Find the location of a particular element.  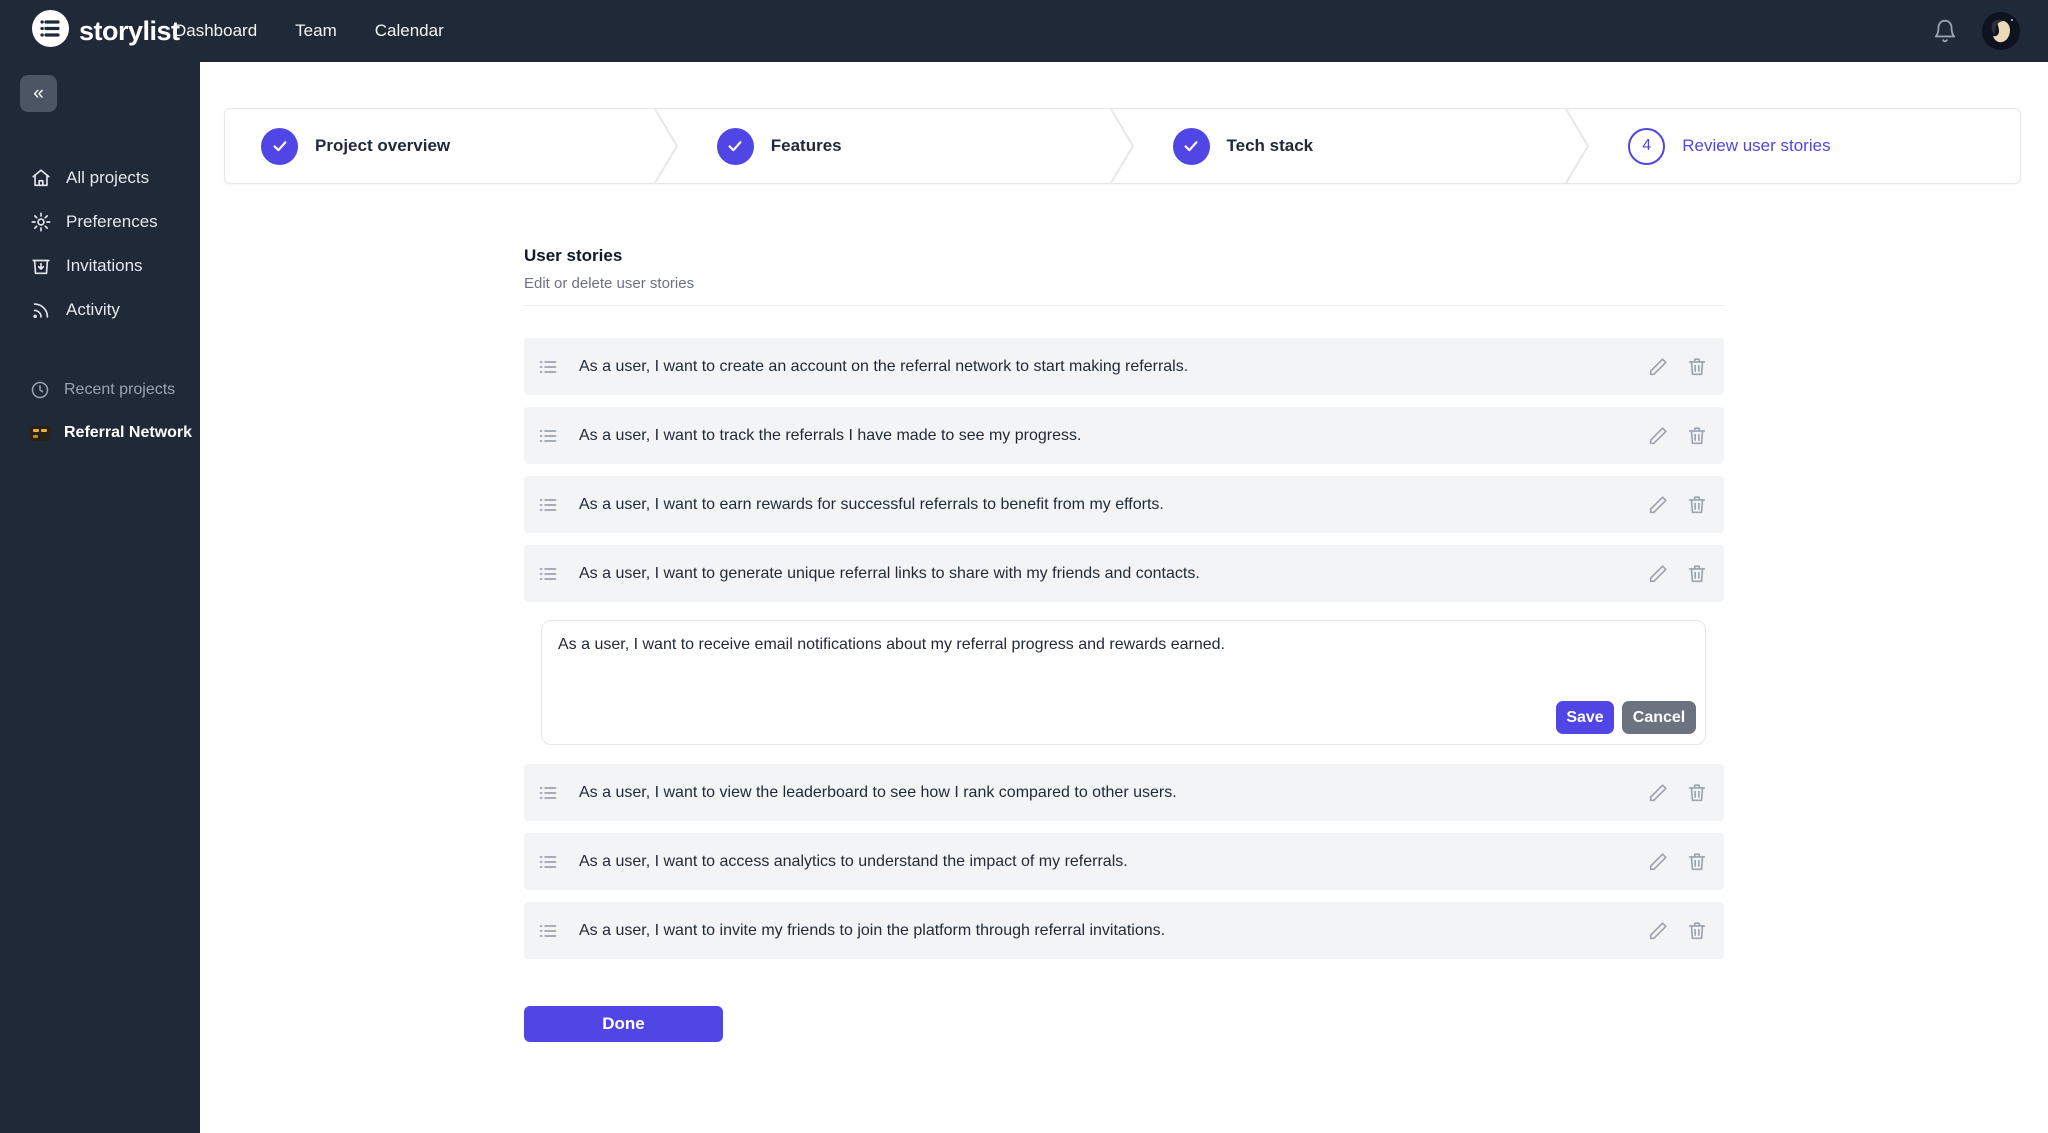

sidebar-item-label: Activity is located at coordinates (93, 309).